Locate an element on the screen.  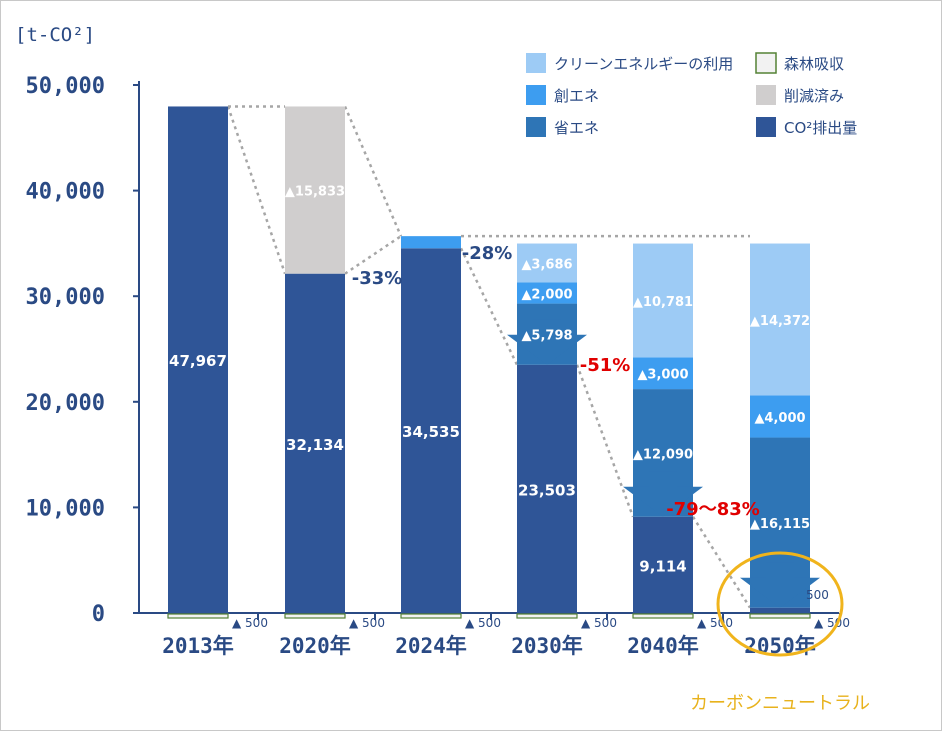
x-tick-label: 2040年 is located at coordinates (663, 646).